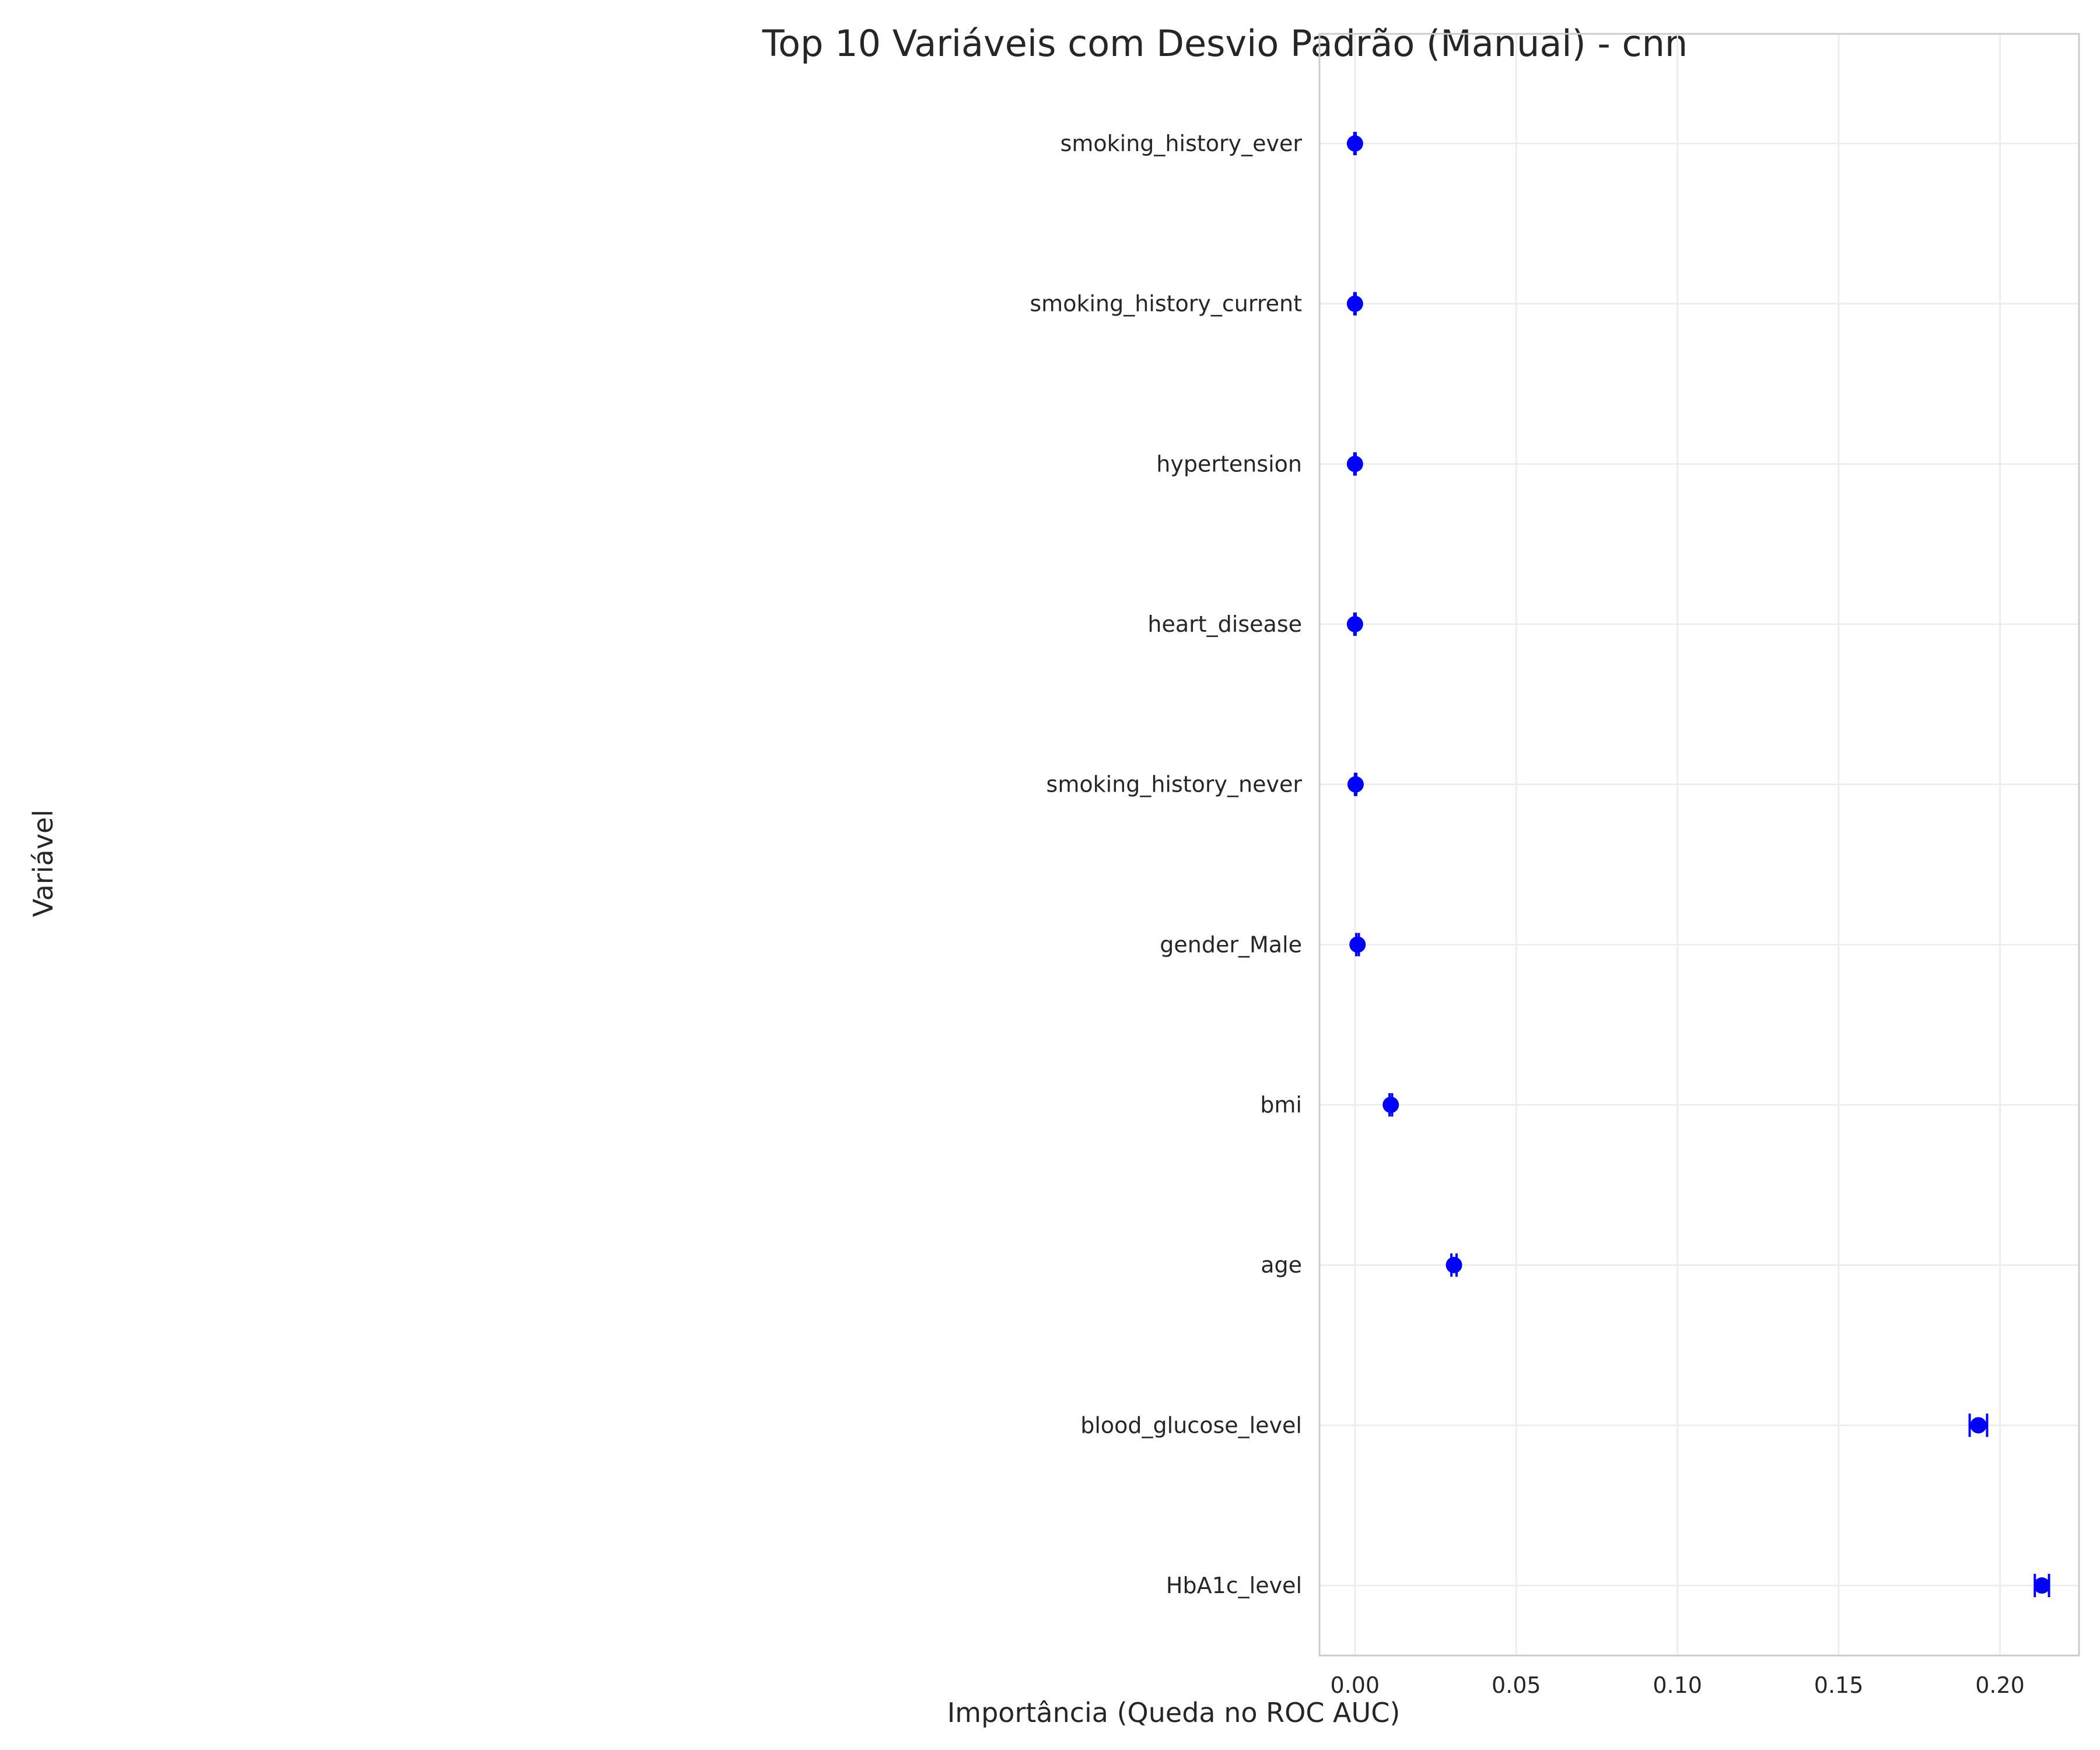  Describe the element at coordinates (1281, 1265) in the screenshot. I see `y-tick-label: age` at that location.